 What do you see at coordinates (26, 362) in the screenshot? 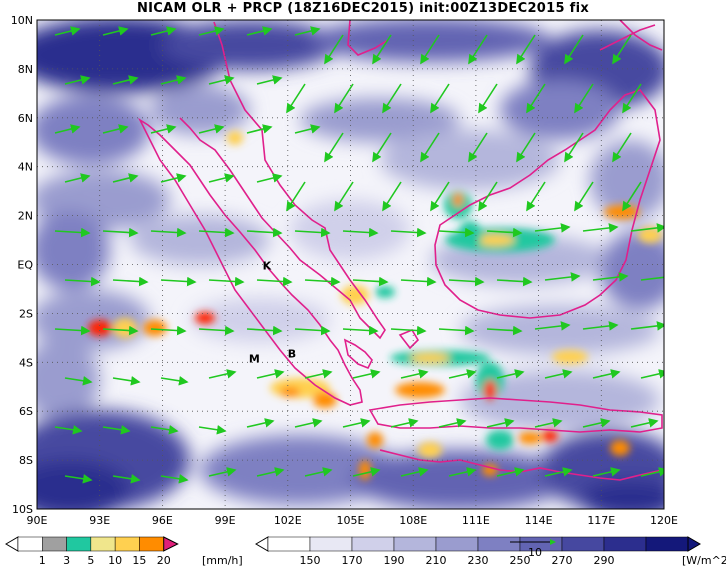
I see `lat-label: 4S` at bounding box center [26, 362].